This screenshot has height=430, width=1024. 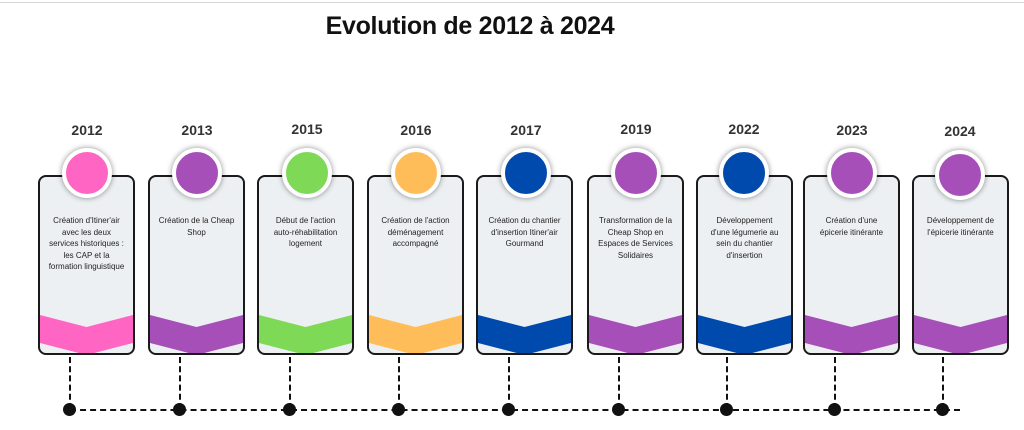 What do you see at coordinates (416, 130) in the screenshot?
I see `milestone-year-2016: 2016` at bounding box center [416, 130].